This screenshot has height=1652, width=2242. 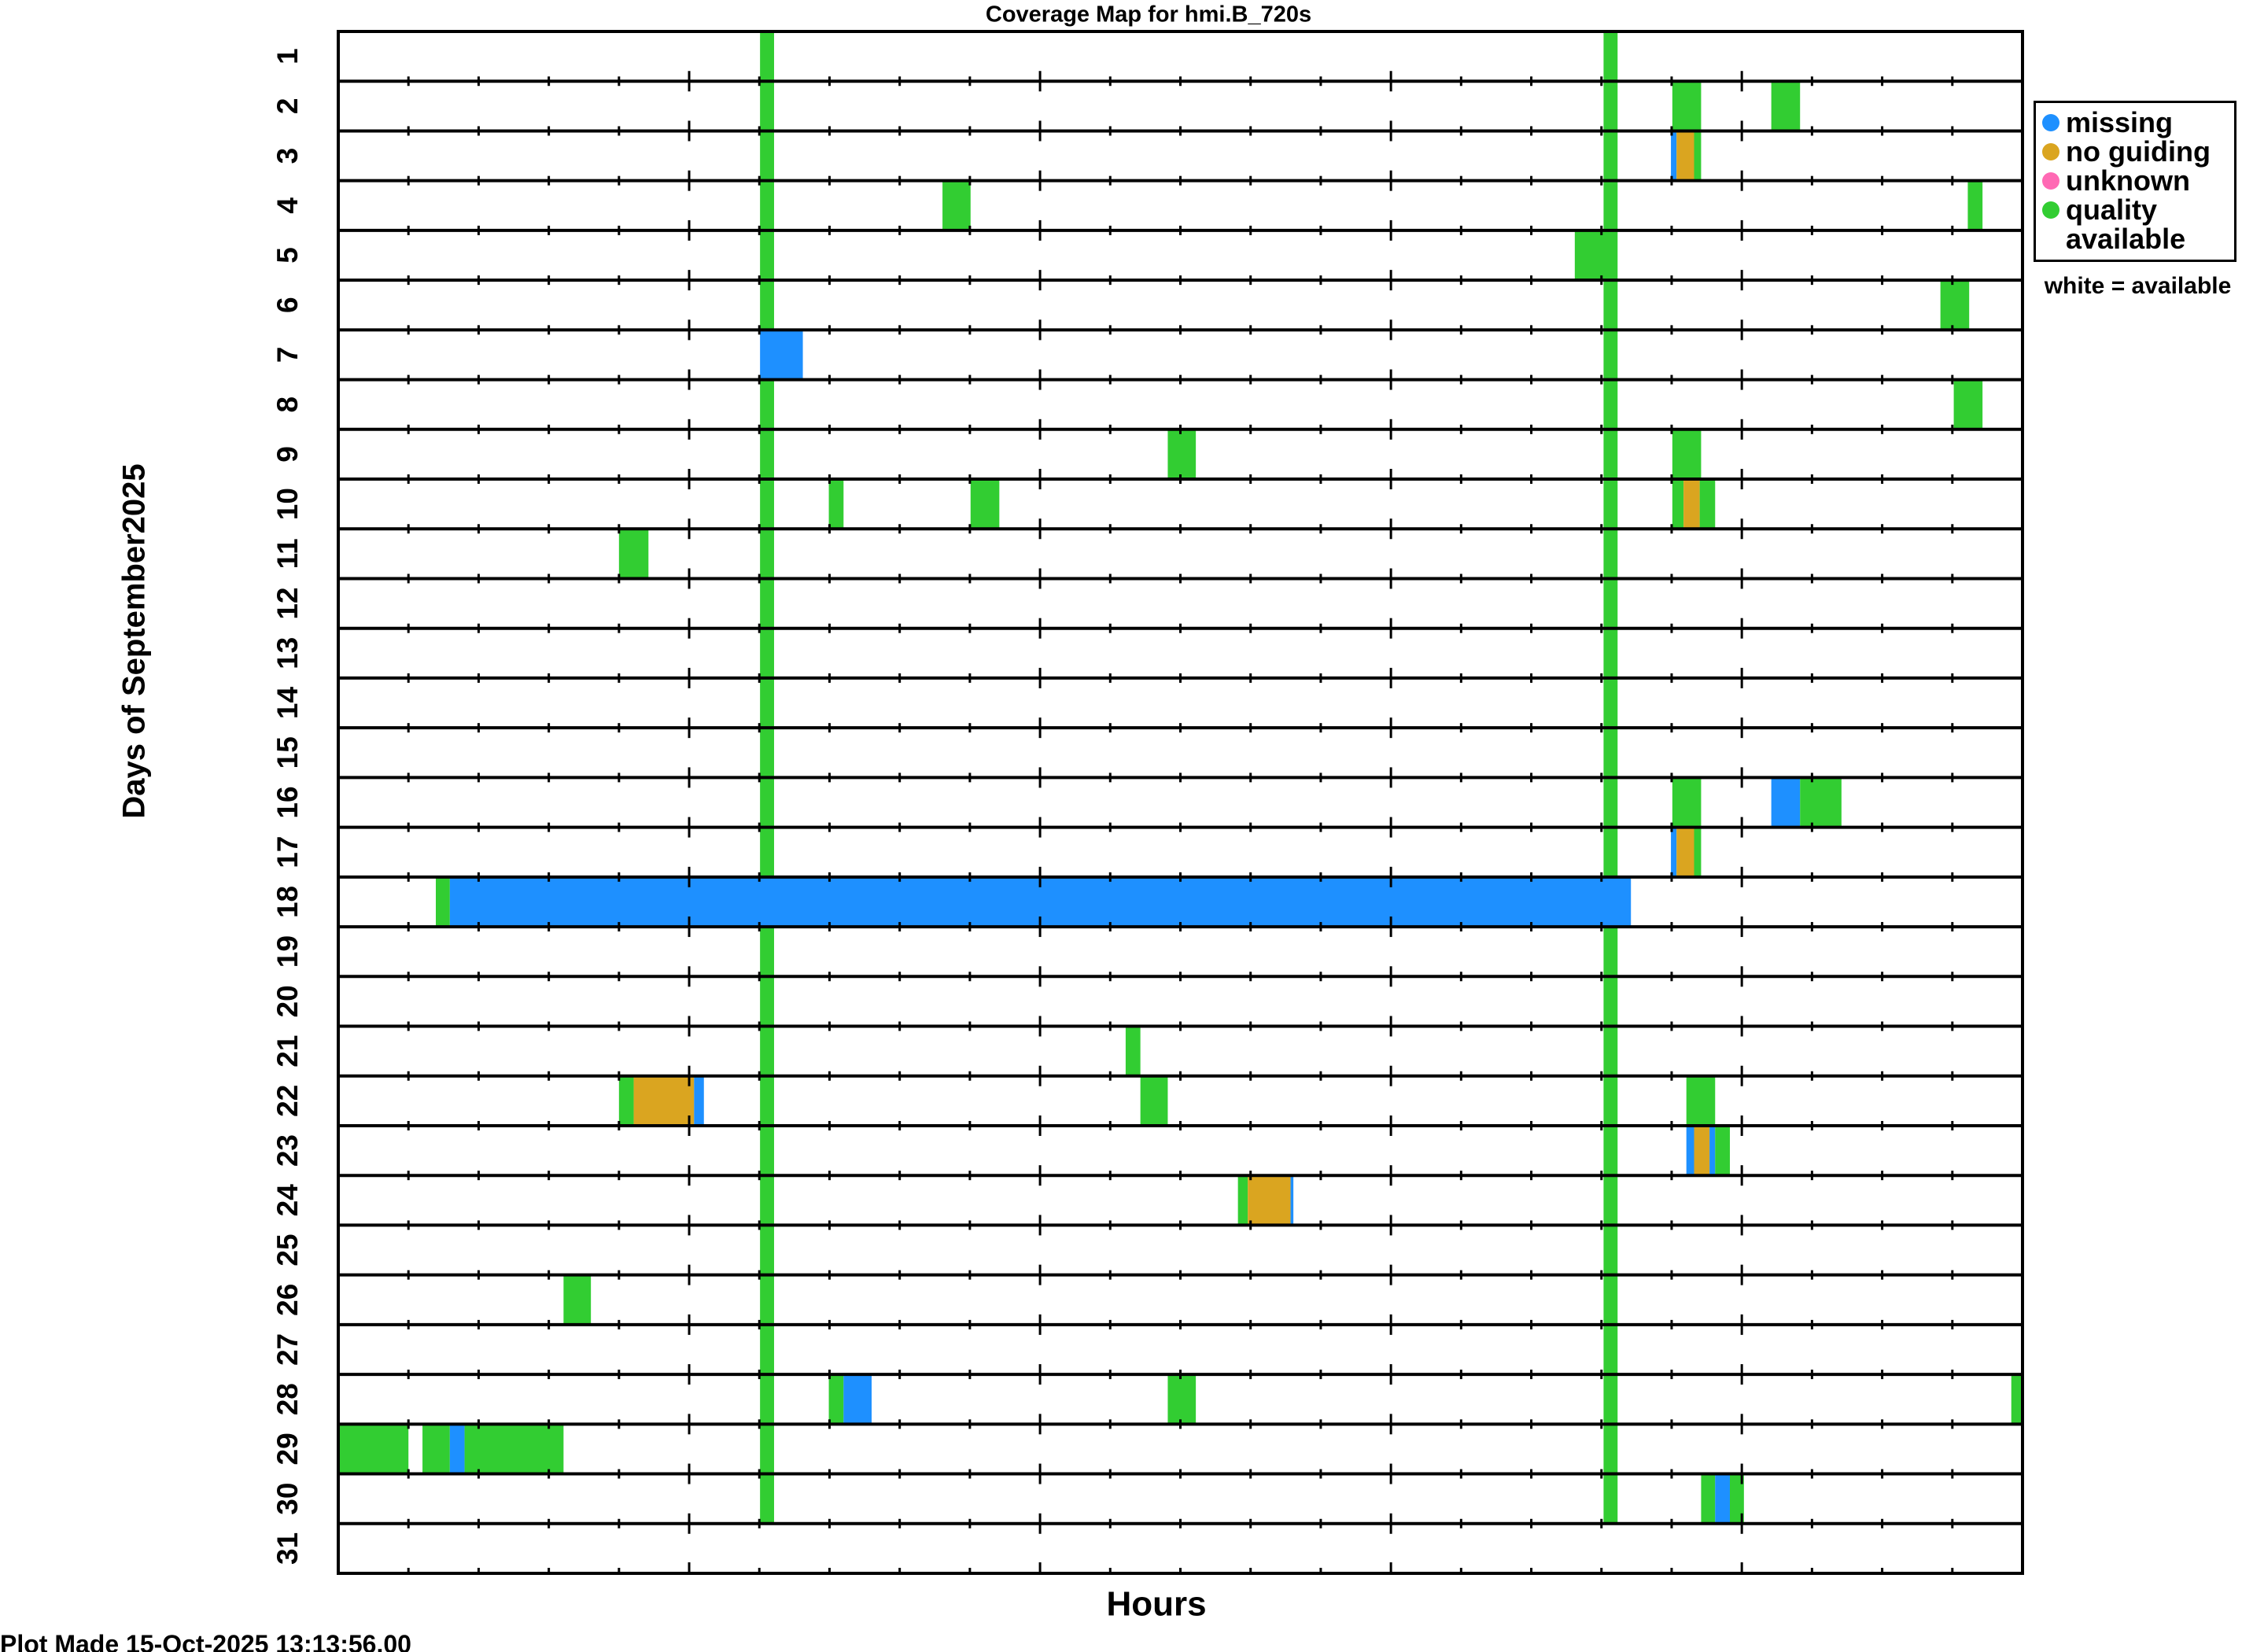 What do you see at coordinates (287, 802) in the screenshot?
I see `y-tick-label: 16` at bounding box center [287, 802].